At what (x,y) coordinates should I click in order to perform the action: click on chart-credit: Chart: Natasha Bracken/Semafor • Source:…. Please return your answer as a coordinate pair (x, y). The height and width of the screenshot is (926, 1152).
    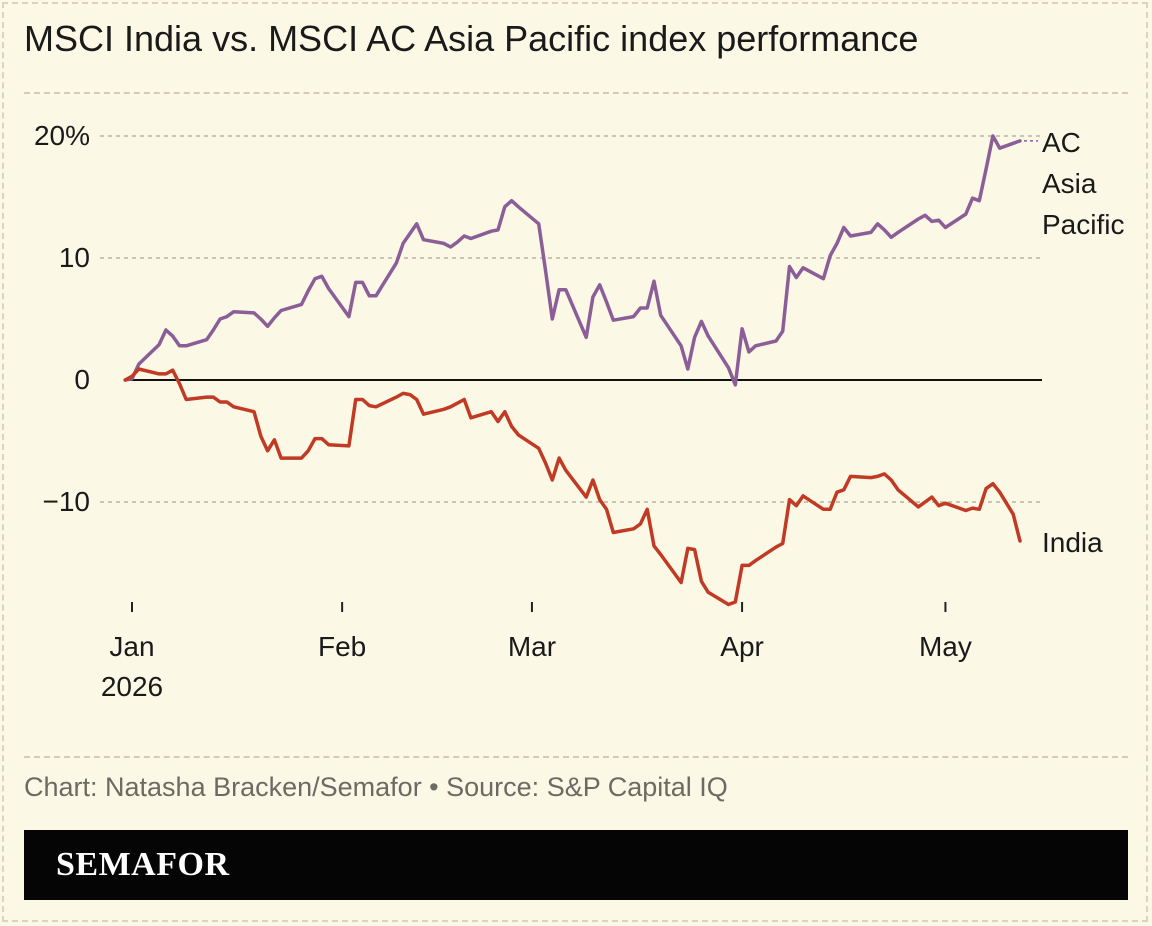
    Looking at the image, I should click on (376, 787).